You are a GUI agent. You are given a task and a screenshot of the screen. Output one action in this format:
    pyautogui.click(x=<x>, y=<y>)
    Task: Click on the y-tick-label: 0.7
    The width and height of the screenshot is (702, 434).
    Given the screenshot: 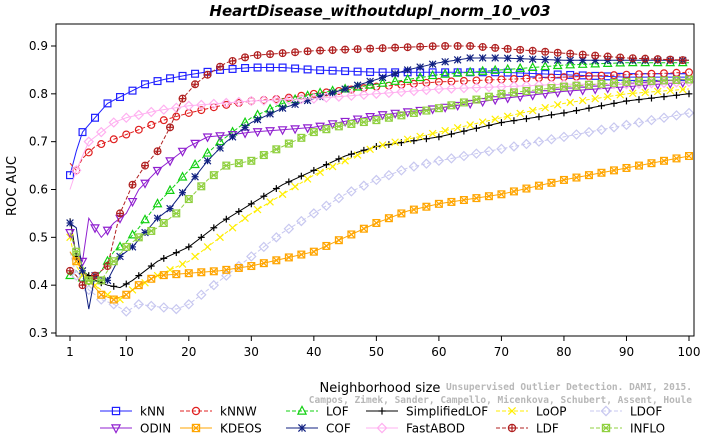 What is the action you would take?
    pyautogui.click(x=38, y=142)
    